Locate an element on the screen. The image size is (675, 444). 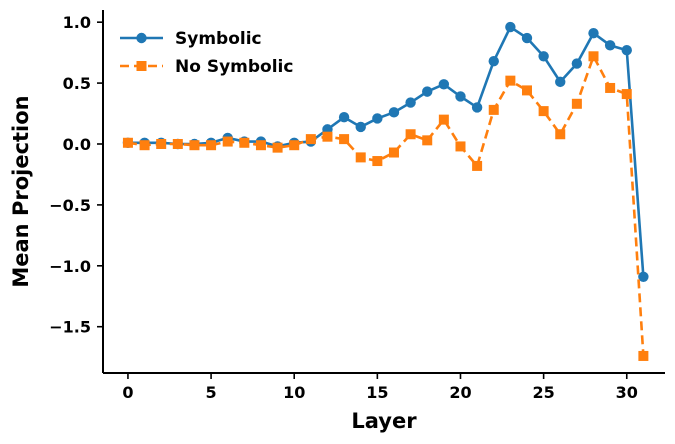
y-tick-label: 1.0 is located at coordinates (77, 22).